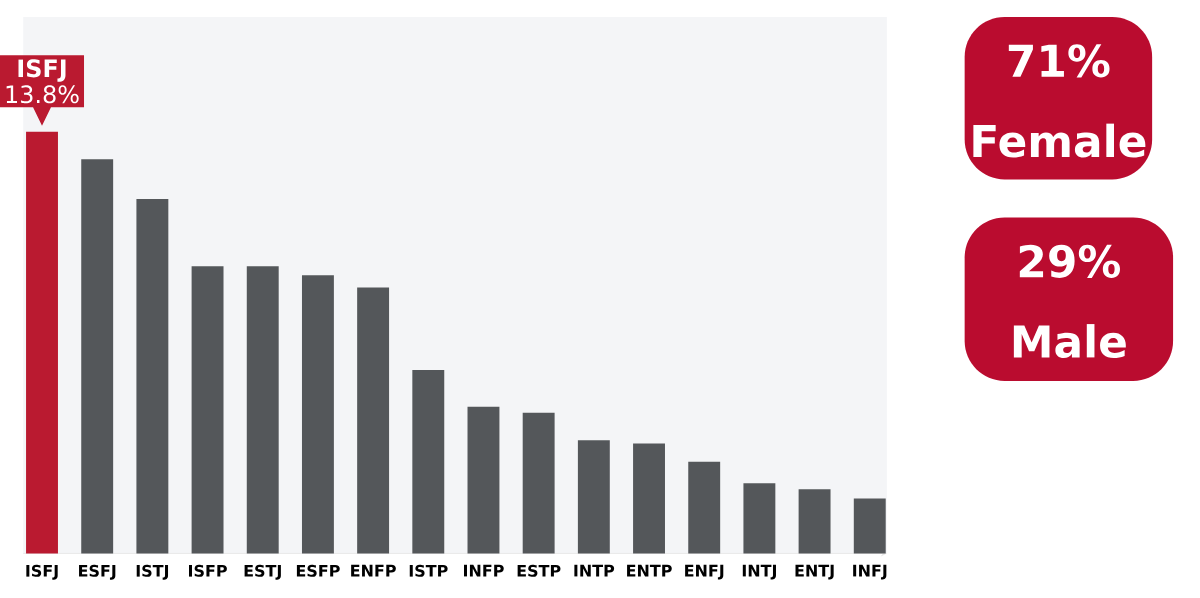 This screenshot has width=1200, height=598. I want to click on x-tick-label: ESFJ, so click(97, 572).